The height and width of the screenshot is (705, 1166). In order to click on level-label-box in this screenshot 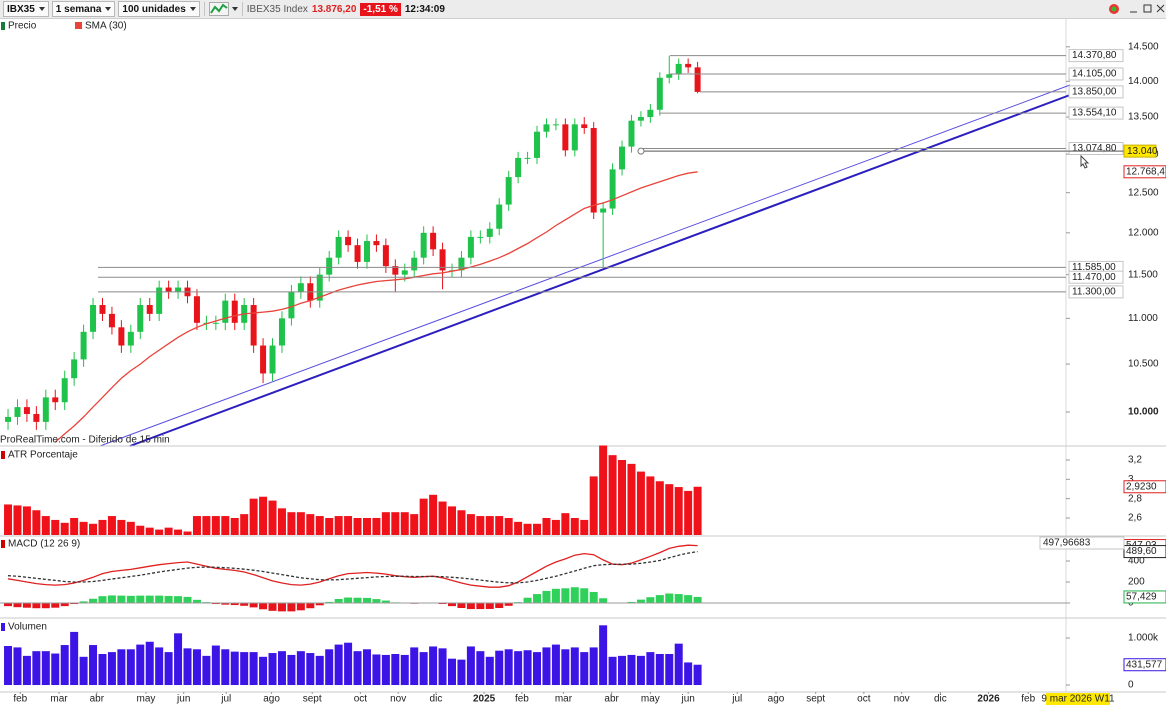, I will do `click(1096, 292)`.